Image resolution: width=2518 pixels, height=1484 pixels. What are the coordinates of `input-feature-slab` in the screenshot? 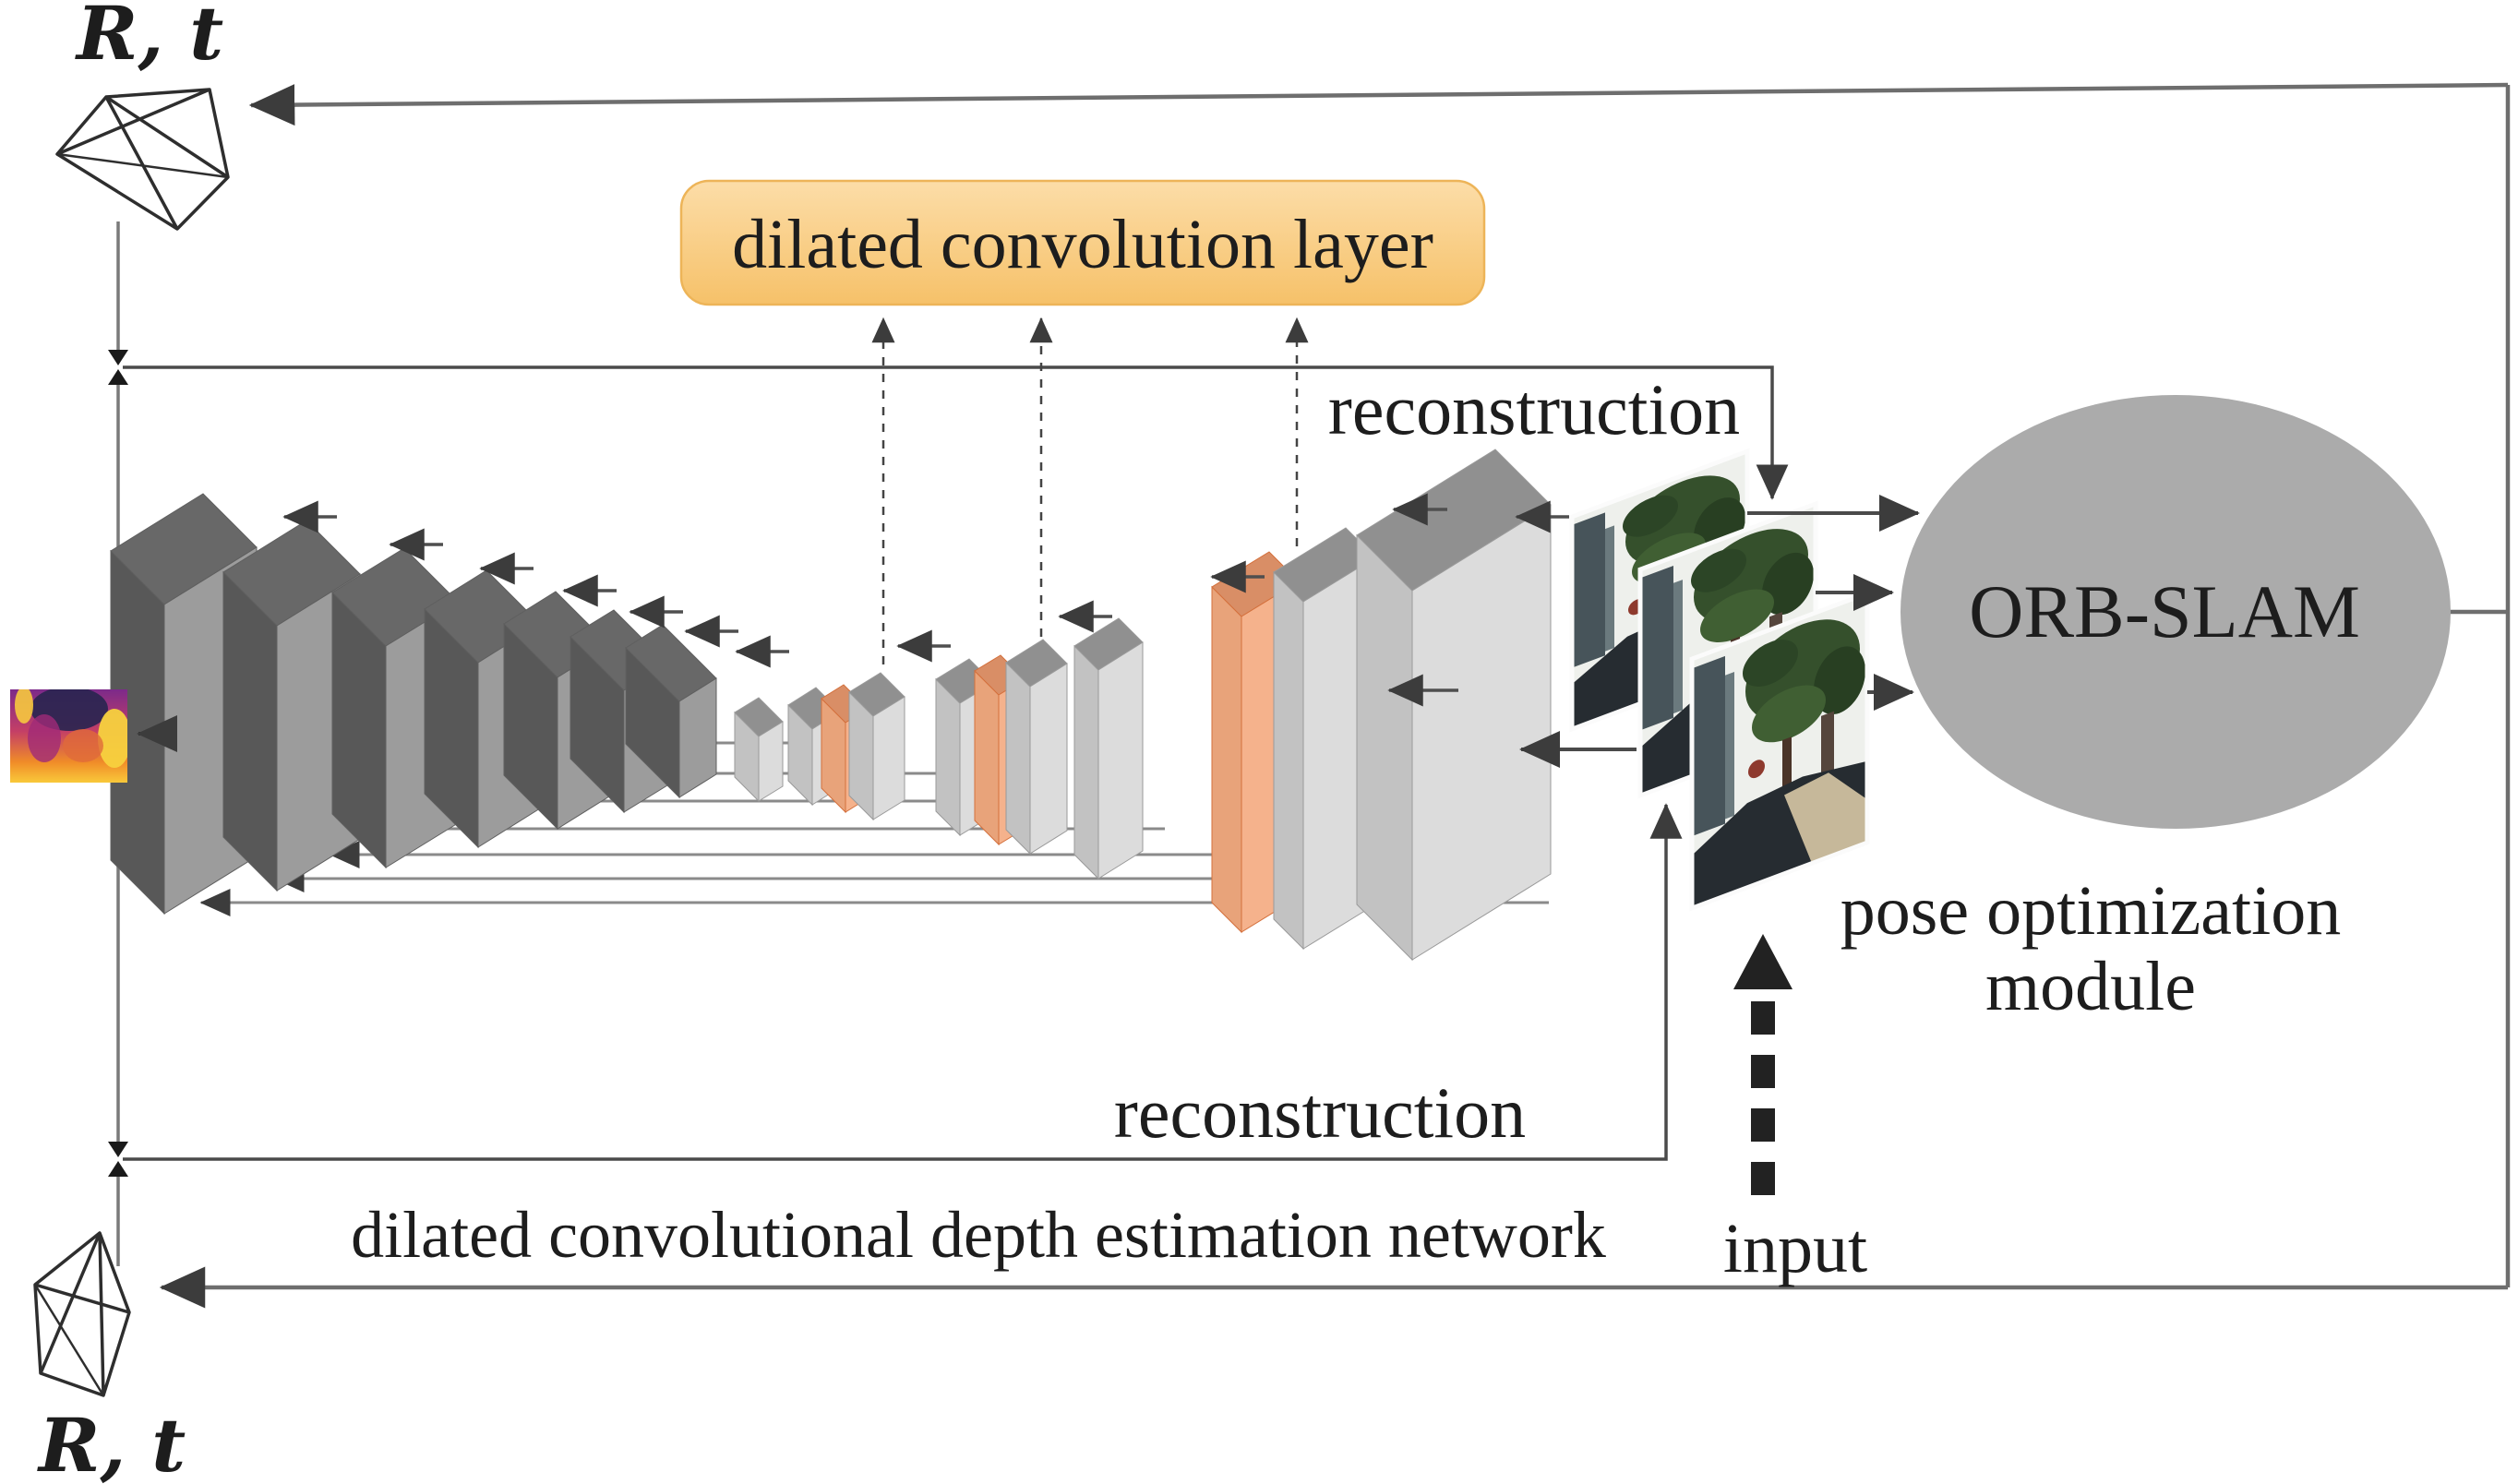 It's located at (1454, 705).